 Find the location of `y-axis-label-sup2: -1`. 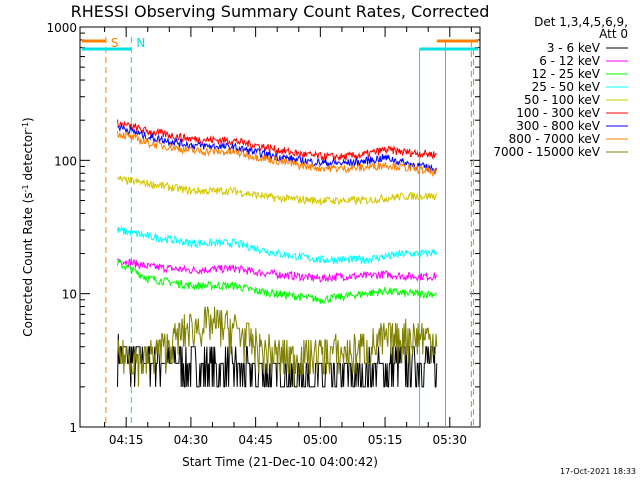

y-axis-label-sup2: -1 is located at coordinates (25, 126).